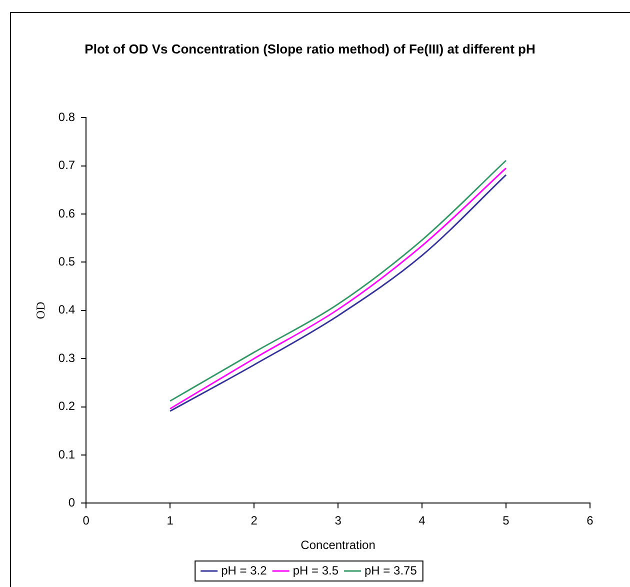  What do you see at coordinates (338, 521) in the screenshot?
I see `x-tick-label: 3` at bounding box center [338, 521].